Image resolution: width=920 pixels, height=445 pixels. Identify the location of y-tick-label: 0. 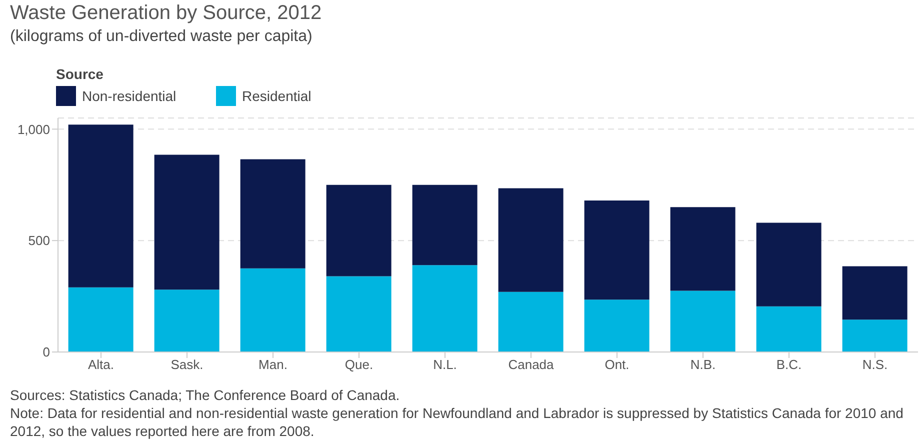
(46, 352).